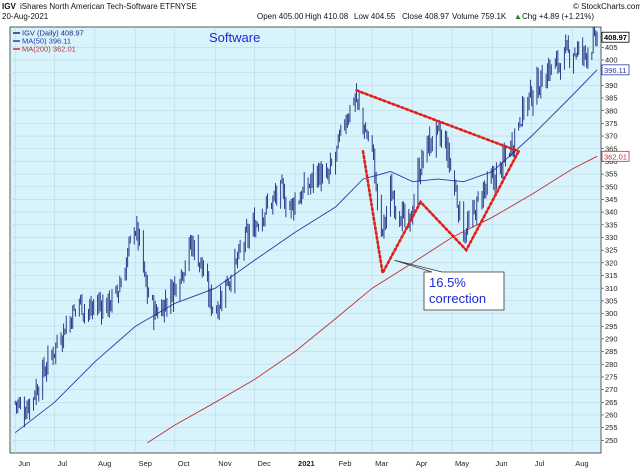 This screenshot has width=640, height=474. Describe the element at coordinates (53, 33) in the screenshot. I see `legend-item-price: IGV (Daily) 408.97` at that location.